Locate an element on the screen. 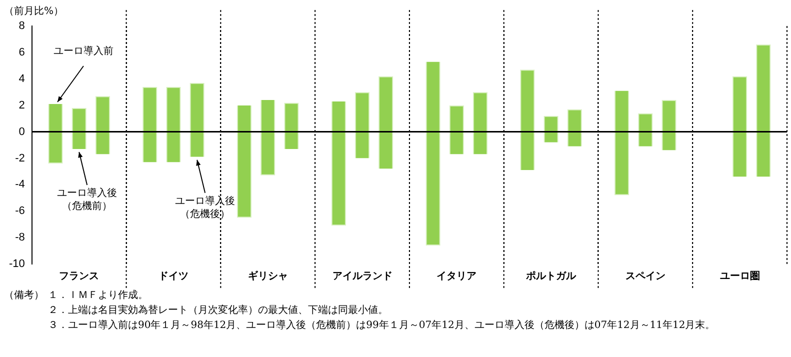 This screenshot has width=791, height=357. y-tick-label: -2 is located at coordinates (20, 158).